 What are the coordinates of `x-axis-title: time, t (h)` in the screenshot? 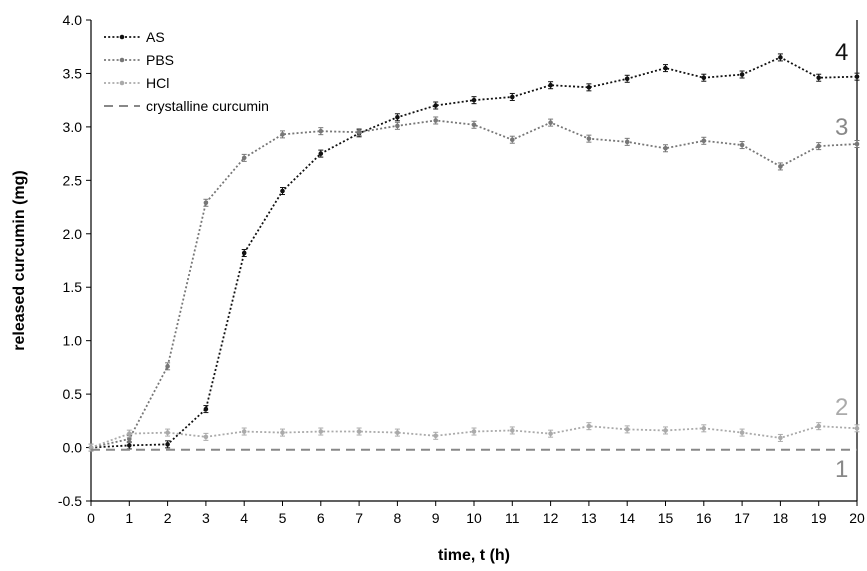 It's located at (474, 555).